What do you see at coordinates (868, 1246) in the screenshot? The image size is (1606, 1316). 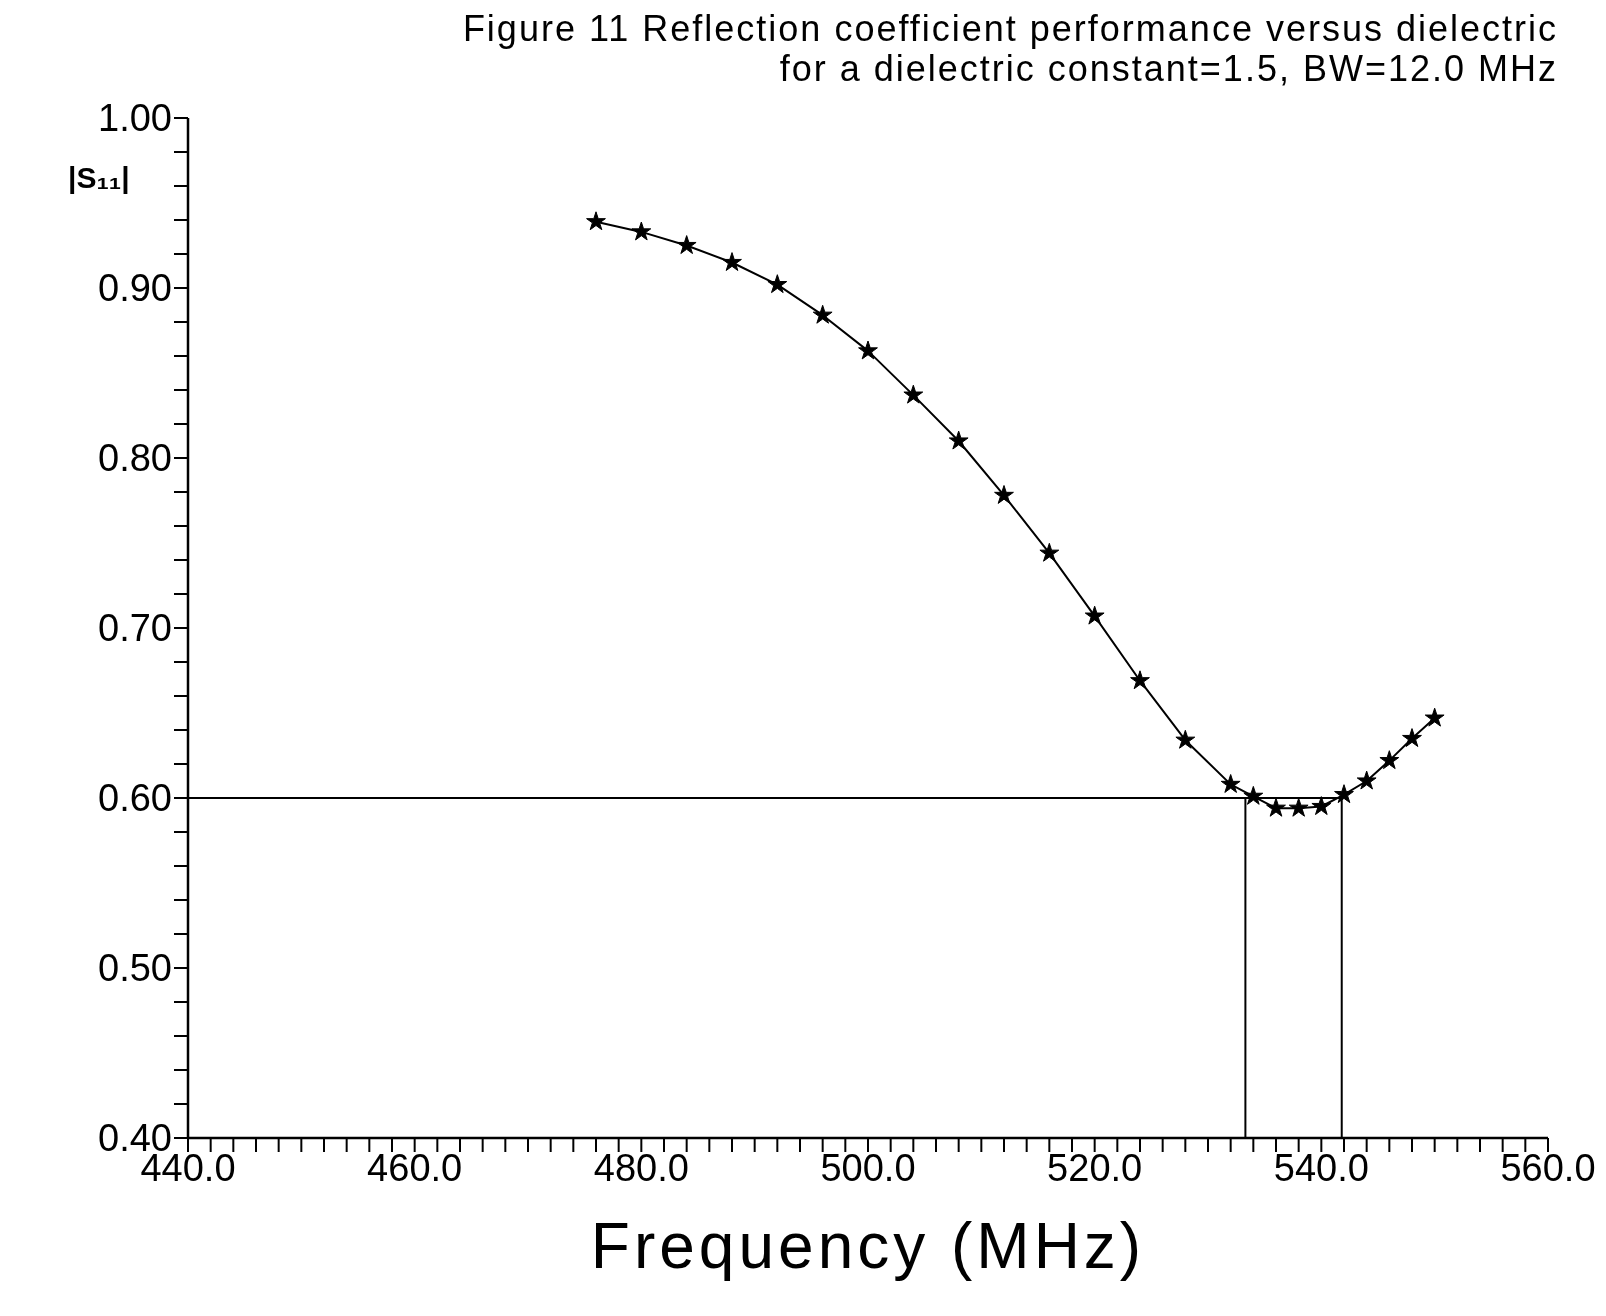 I see `x-axis-title: Frequency (MHz)` at bounding box center [868, 1246].